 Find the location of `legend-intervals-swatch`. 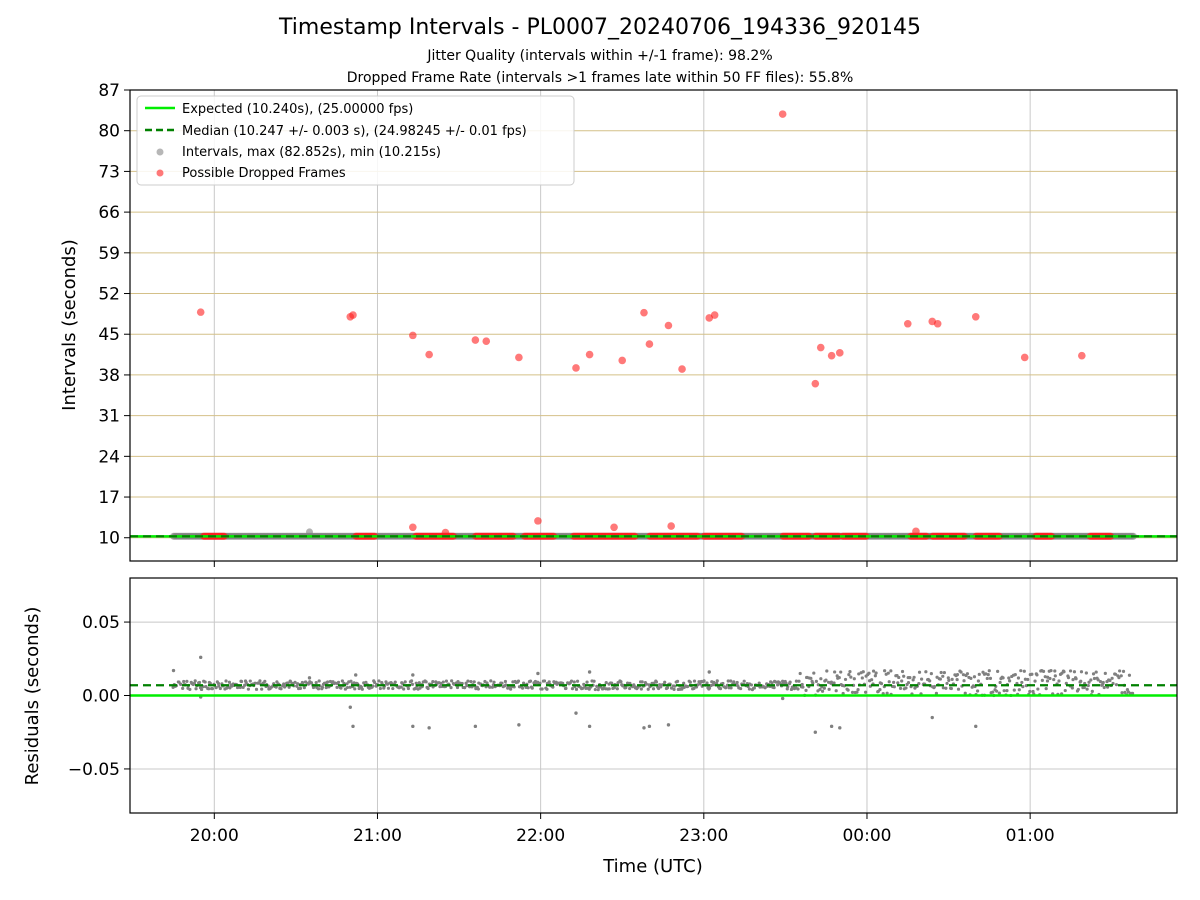

legend-intervals-swatch is located at coordinates (160, 152).